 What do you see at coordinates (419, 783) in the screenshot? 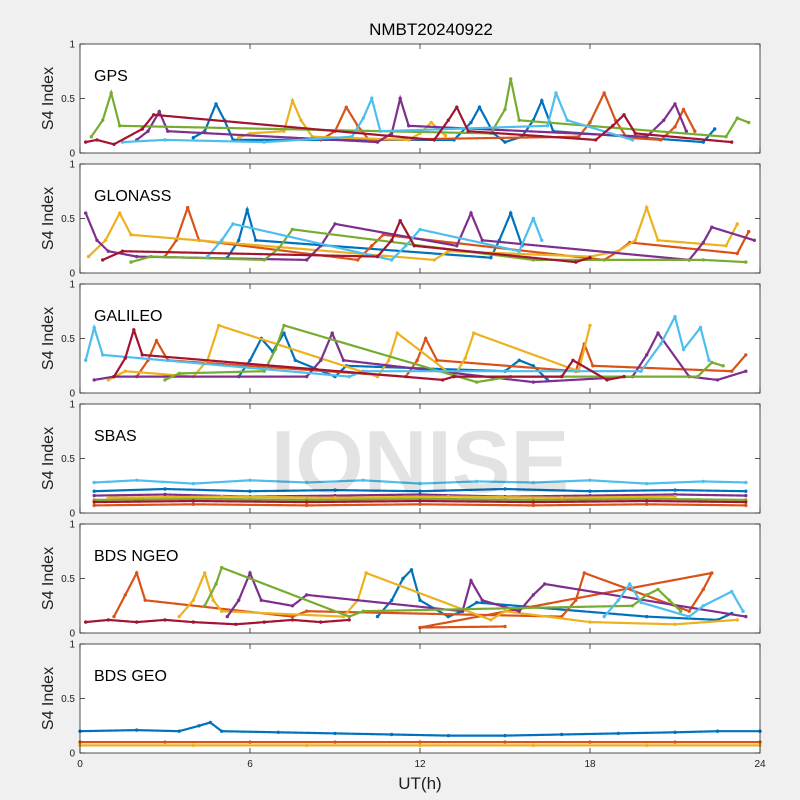
I see `x-axis-label: UT(h)` at bounding box center [419, 783].